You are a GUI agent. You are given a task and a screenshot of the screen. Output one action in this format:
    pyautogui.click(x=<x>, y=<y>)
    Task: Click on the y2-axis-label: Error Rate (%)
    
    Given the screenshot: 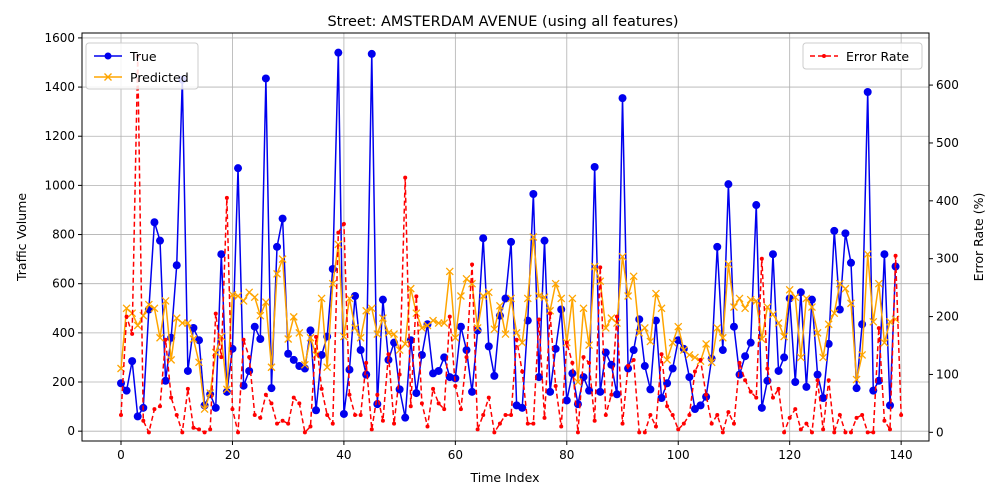 What is the action you would take?
    pyautogui.click(x=978, y=237)
    